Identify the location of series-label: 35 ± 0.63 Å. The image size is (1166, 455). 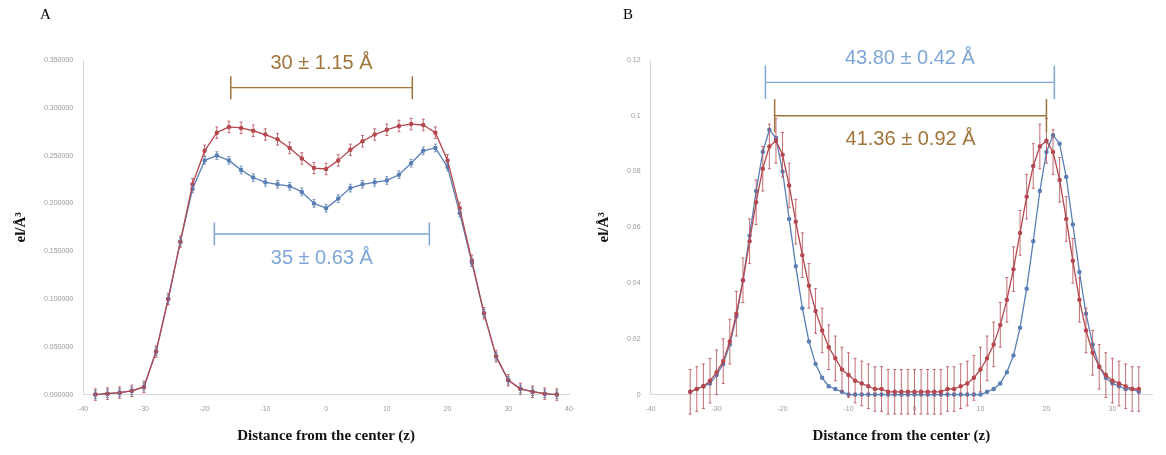
(322, 256).